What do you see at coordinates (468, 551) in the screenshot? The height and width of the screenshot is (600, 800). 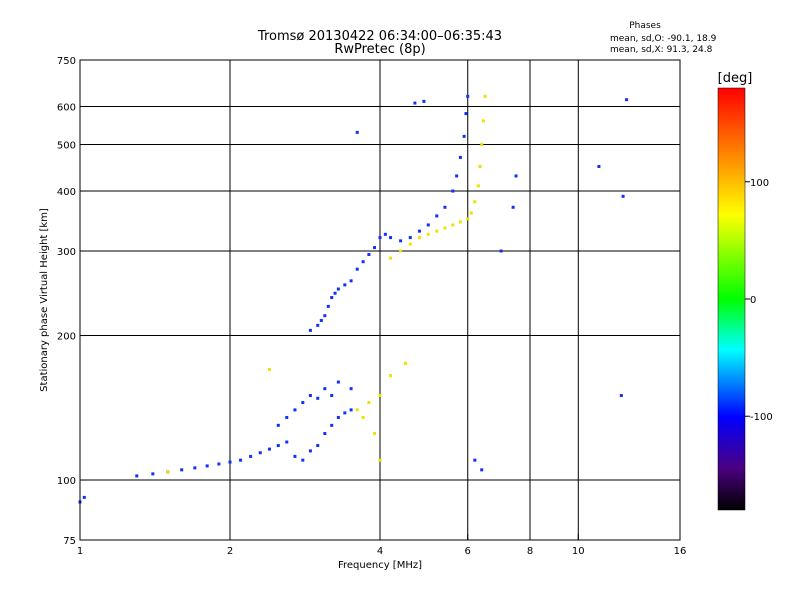 I see `x-tick-label: 6` at bounding box center [468, 551].